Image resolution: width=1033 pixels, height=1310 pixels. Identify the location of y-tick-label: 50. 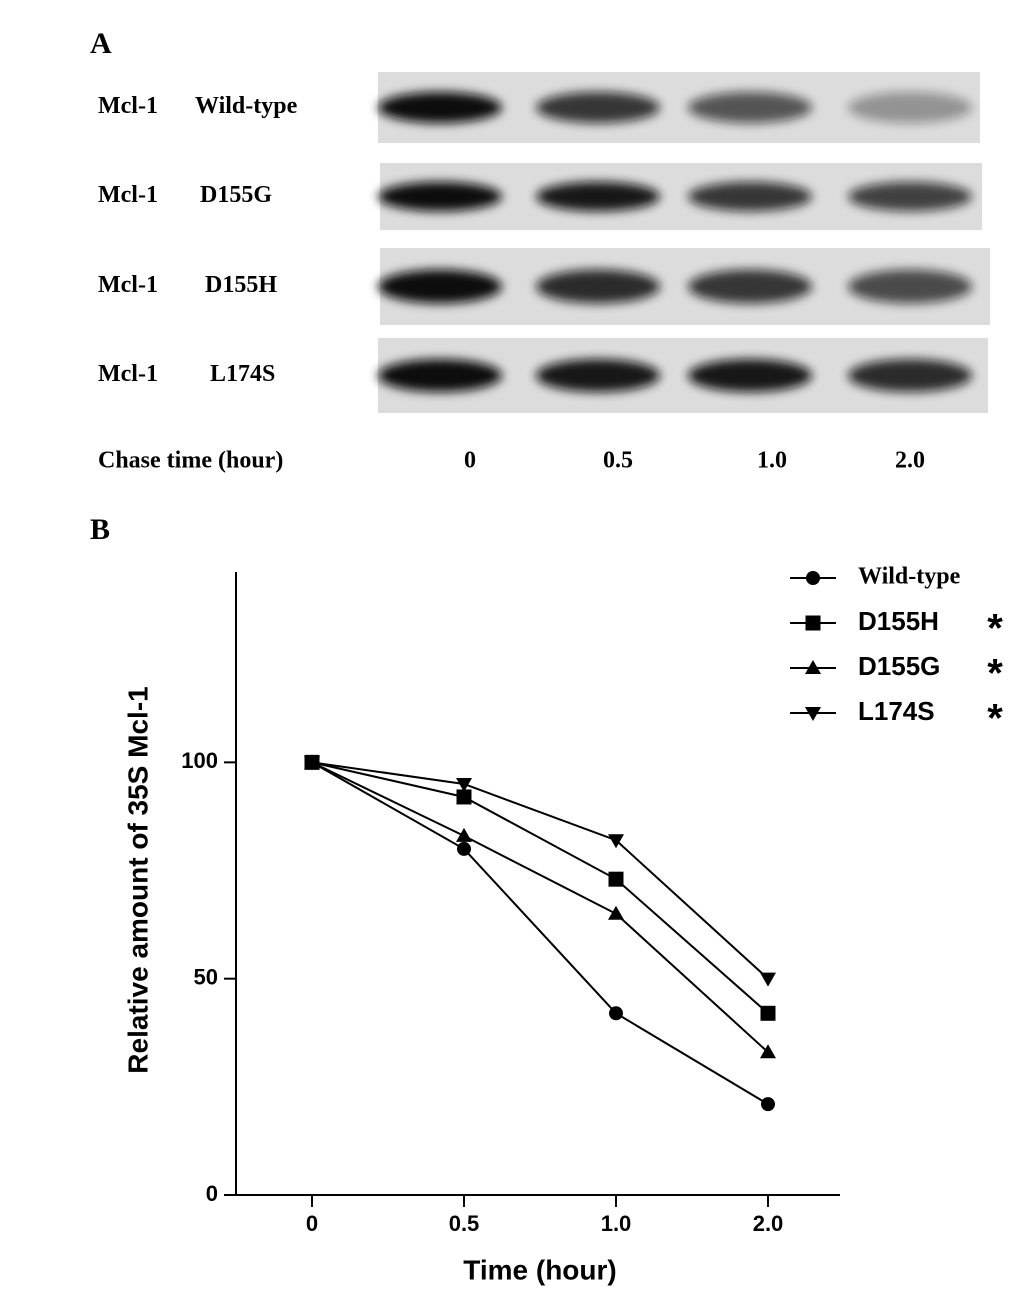
(206, 976).